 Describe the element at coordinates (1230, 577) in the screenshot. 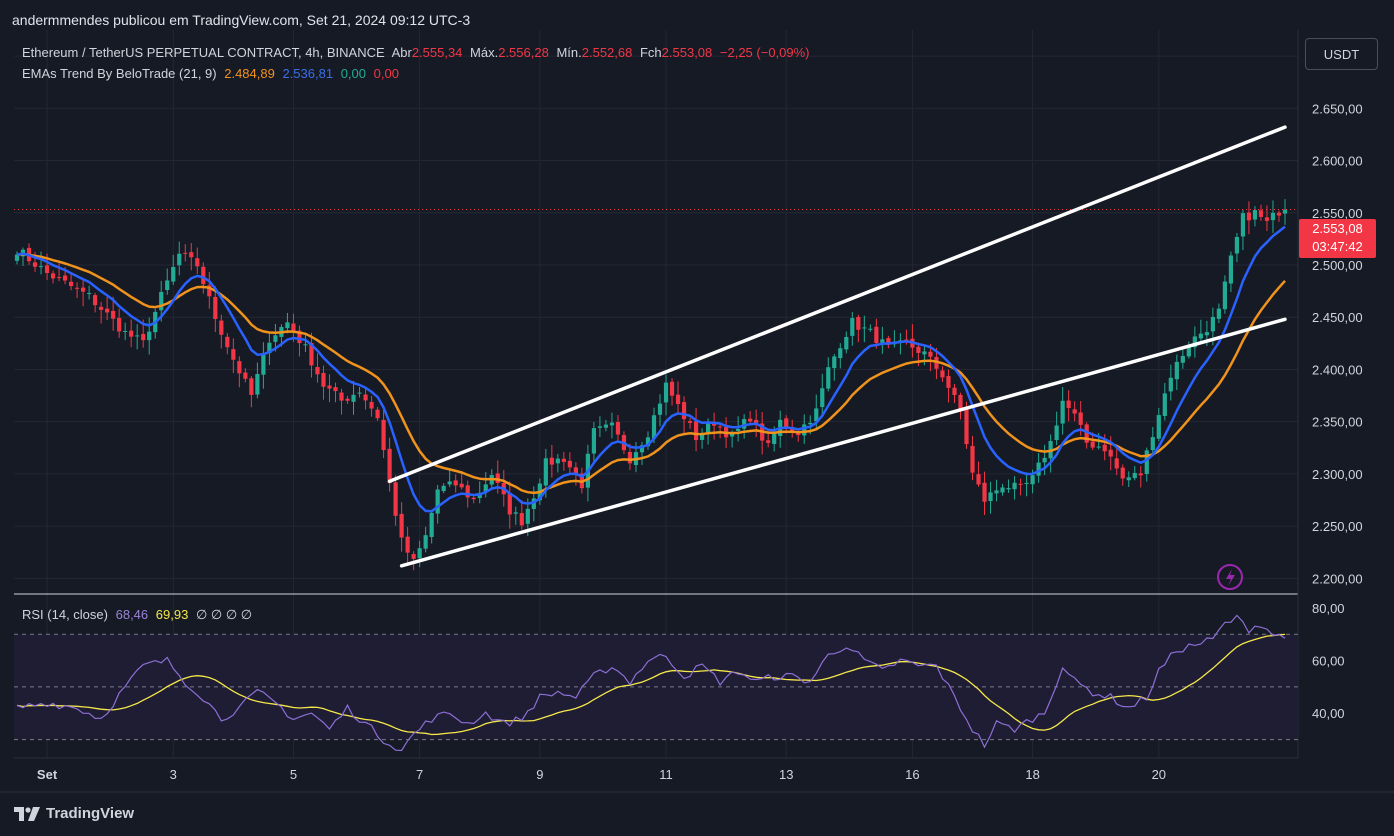

I see `alert-icon` at that location.